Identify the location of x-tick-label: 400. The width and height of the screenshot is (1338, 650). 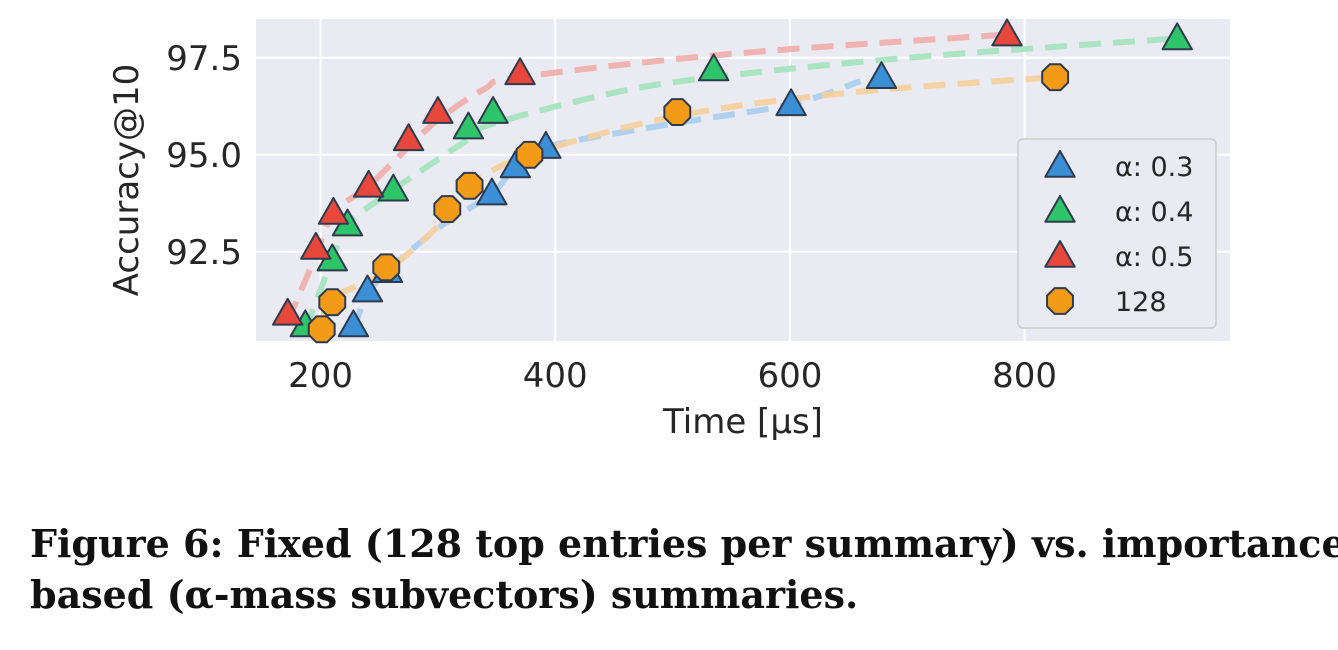
(555, 376).